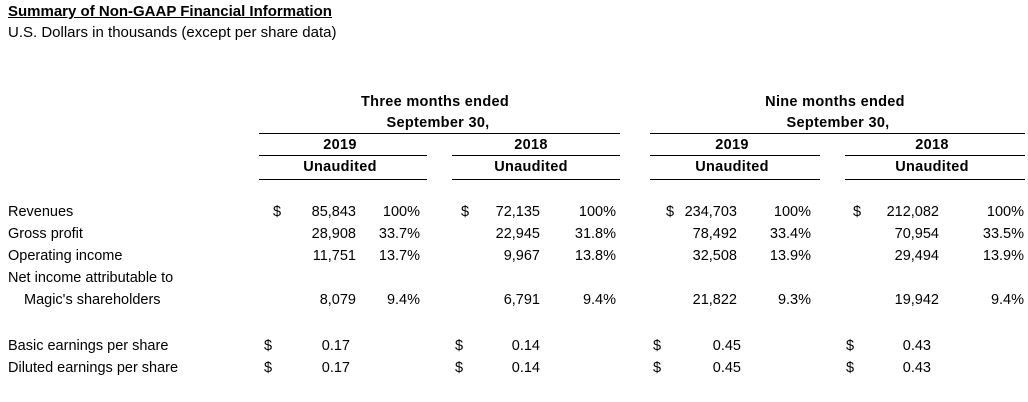  I want to click on value-cell: 85,843, so click(333, 212).